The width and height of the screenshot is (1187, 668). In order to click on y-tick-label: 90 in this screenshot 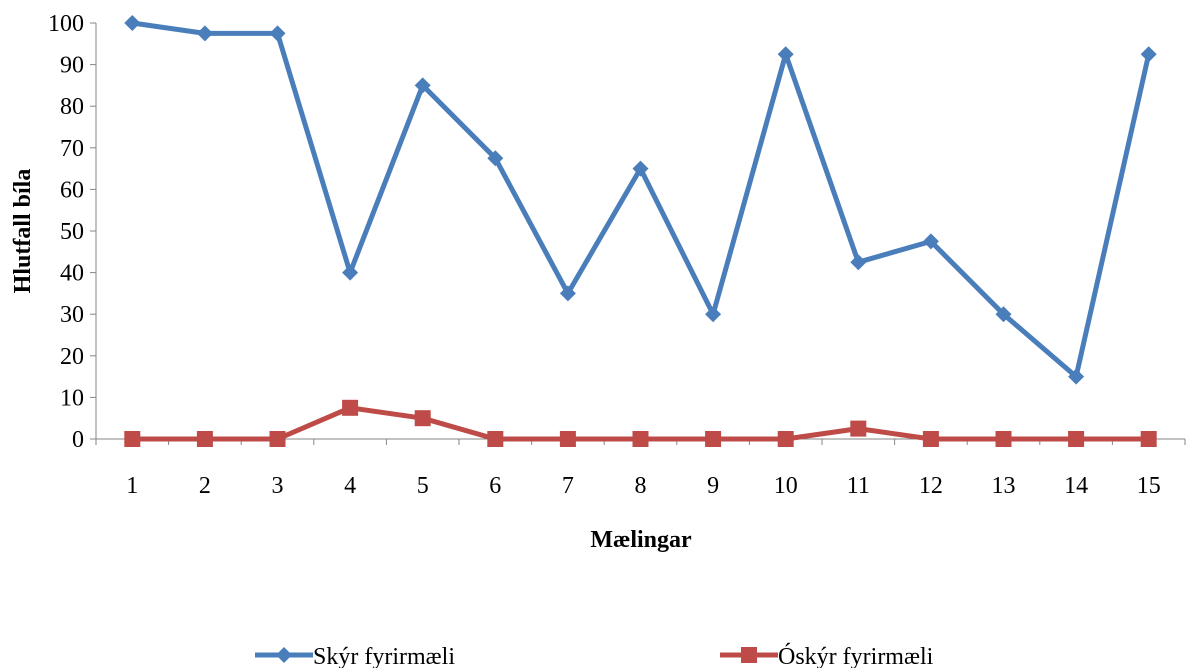, I will do `click(72, 66)`.